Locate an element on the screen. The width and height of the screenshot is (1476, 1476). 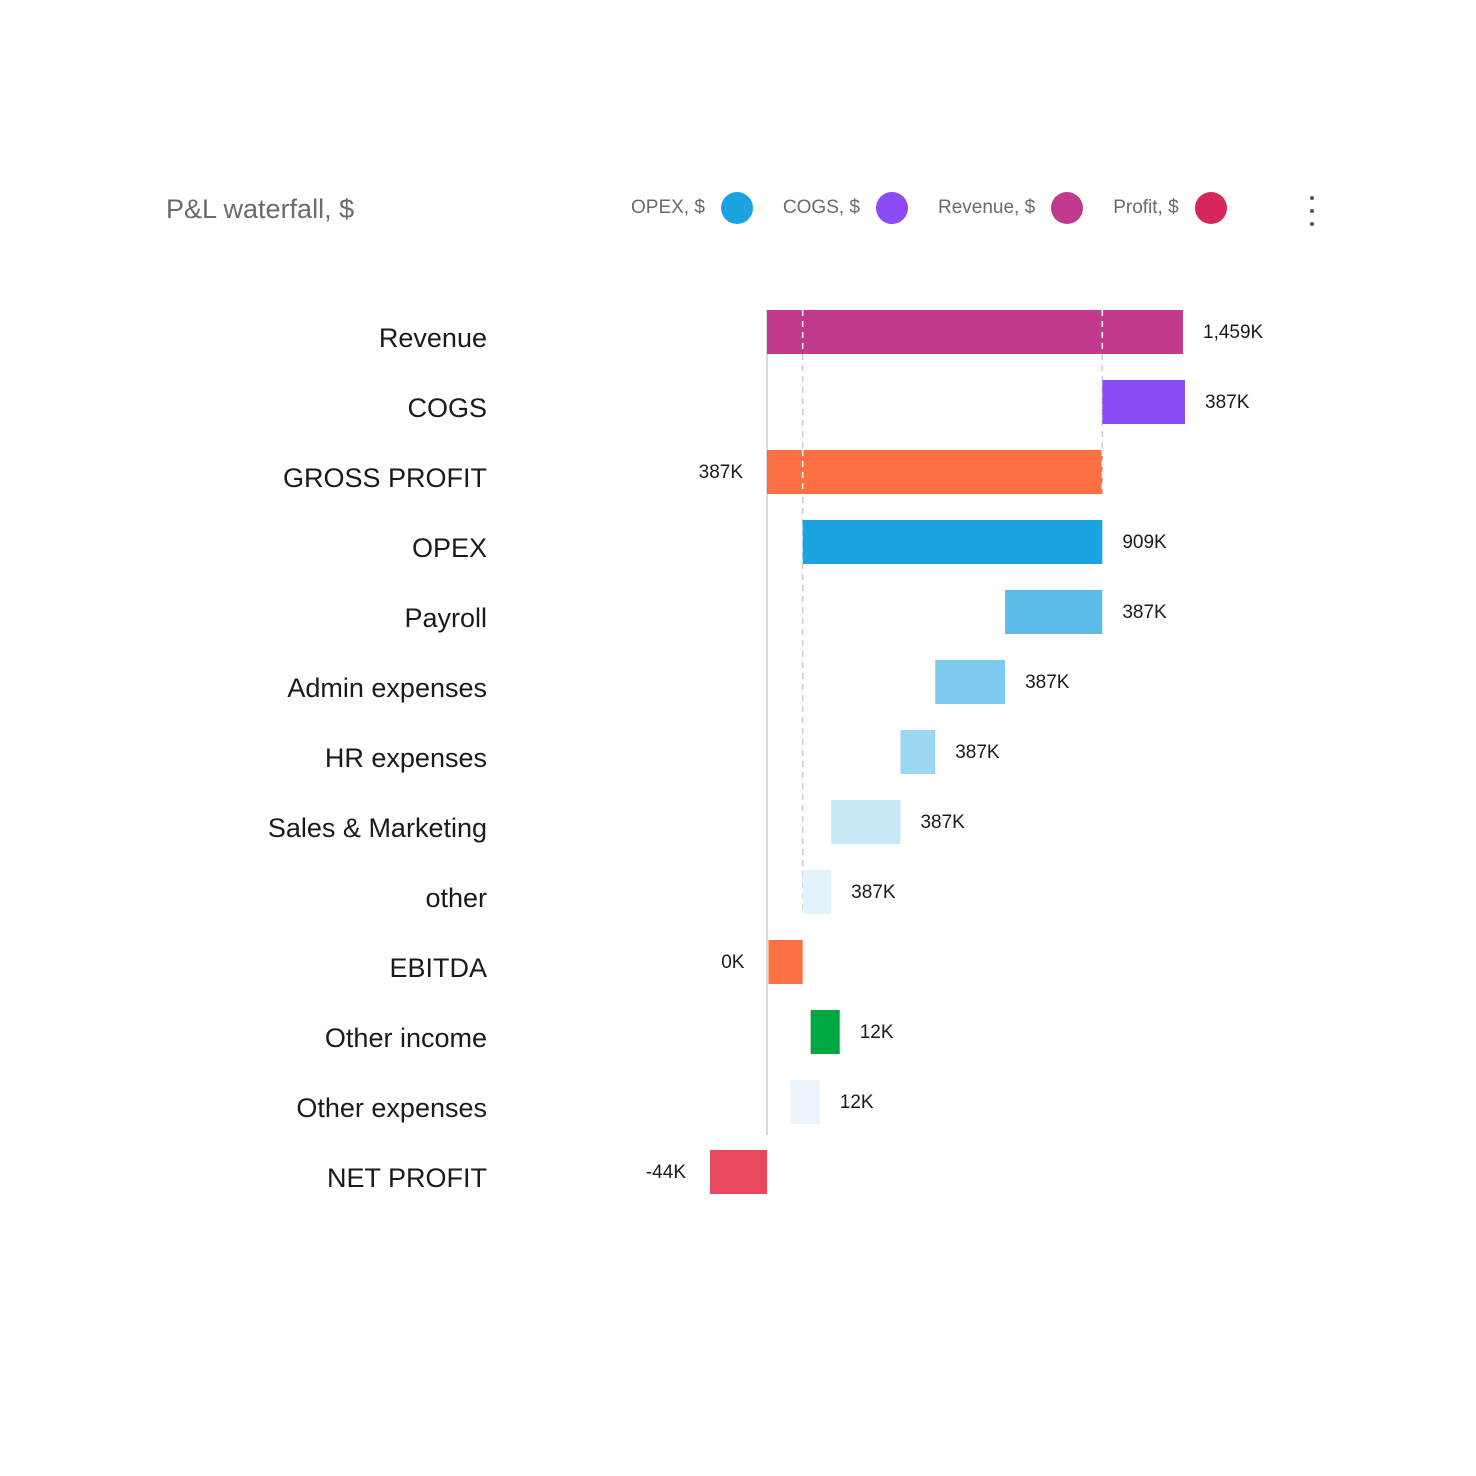
bar-opex is located at coordinates (952, 542).